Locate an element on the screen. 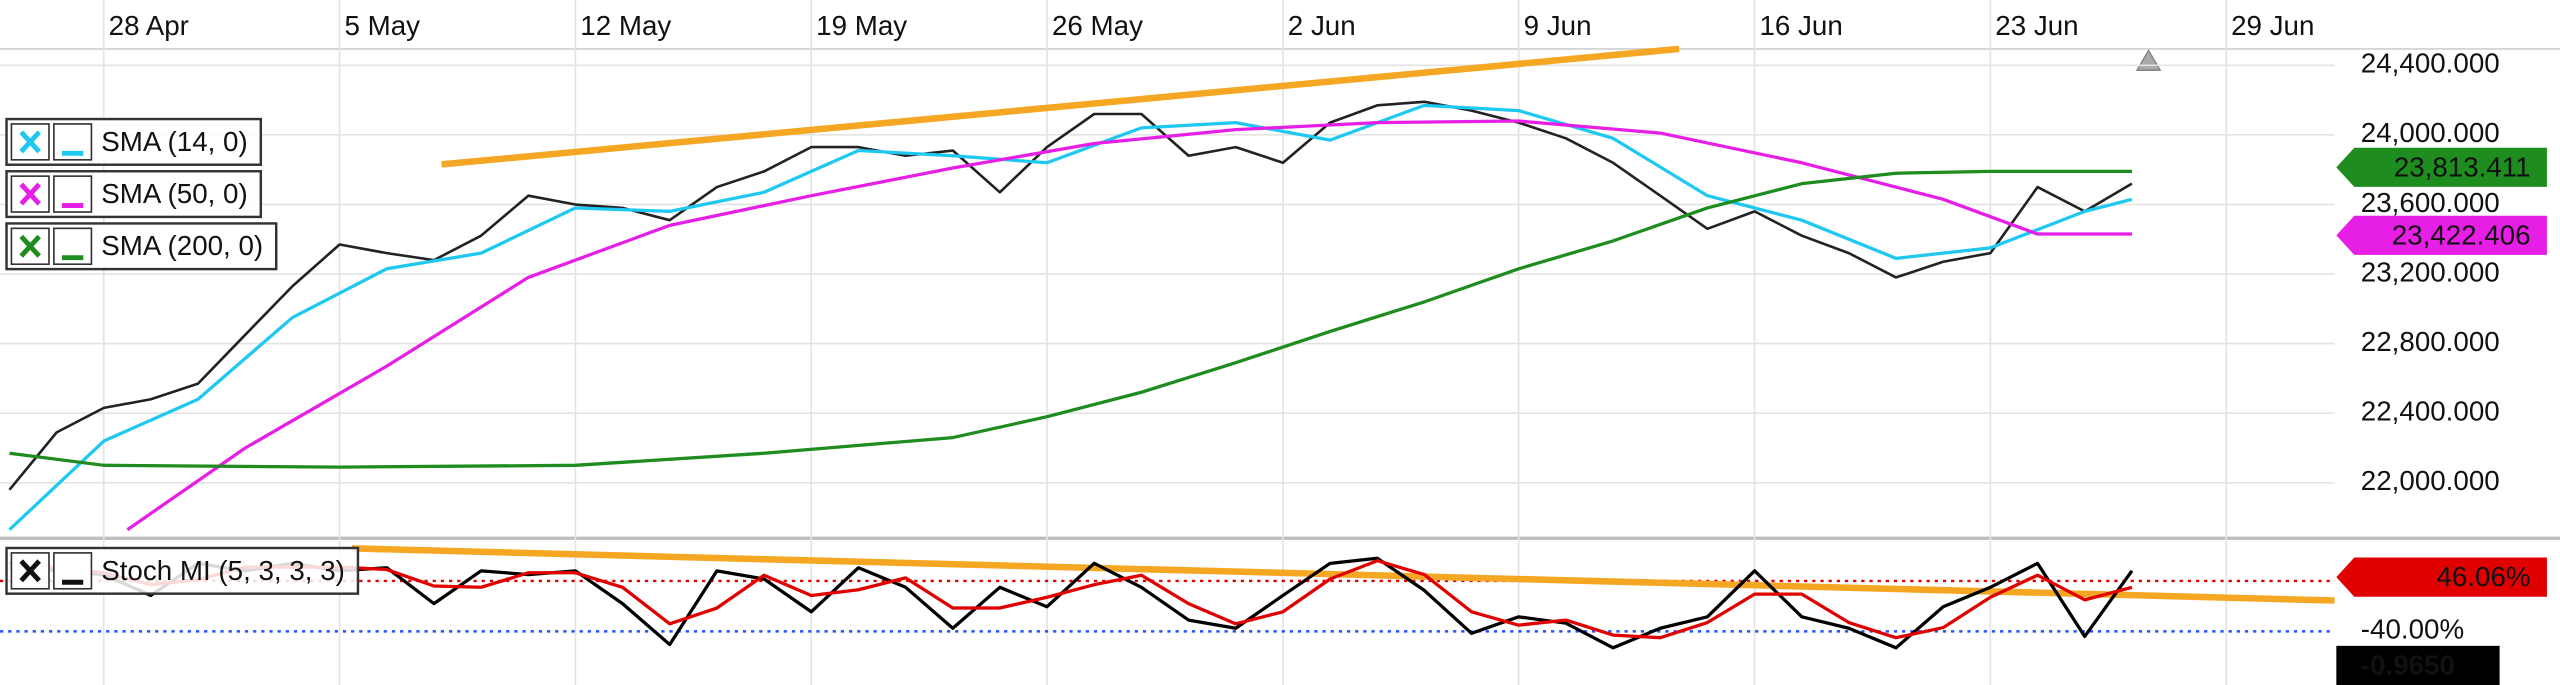 The image size is (2560, 685). legend-item: SMA (200, 0) is located at coordinates (141, 246).